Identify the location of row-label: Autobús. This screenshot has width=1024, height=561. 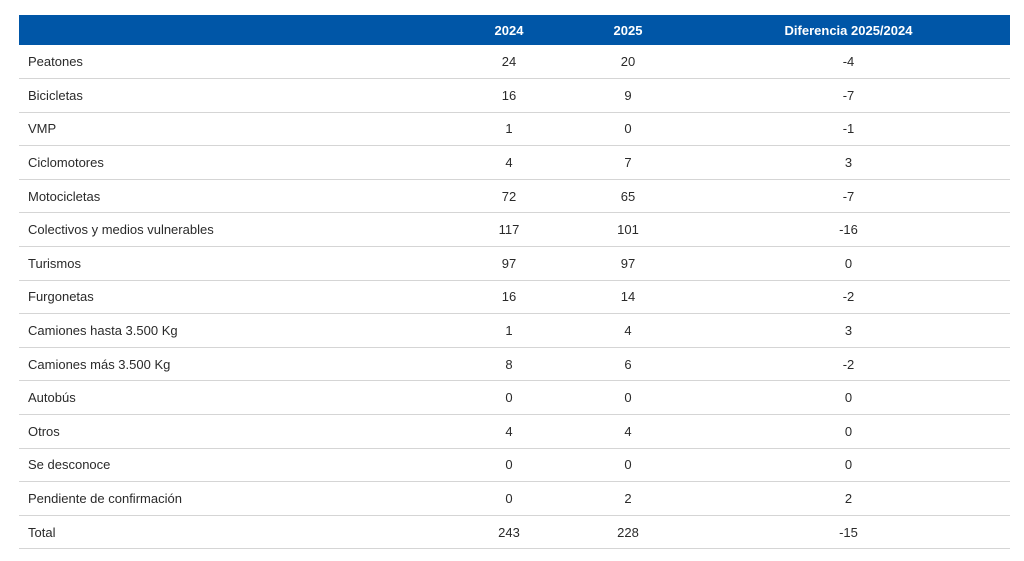
(52, 398).